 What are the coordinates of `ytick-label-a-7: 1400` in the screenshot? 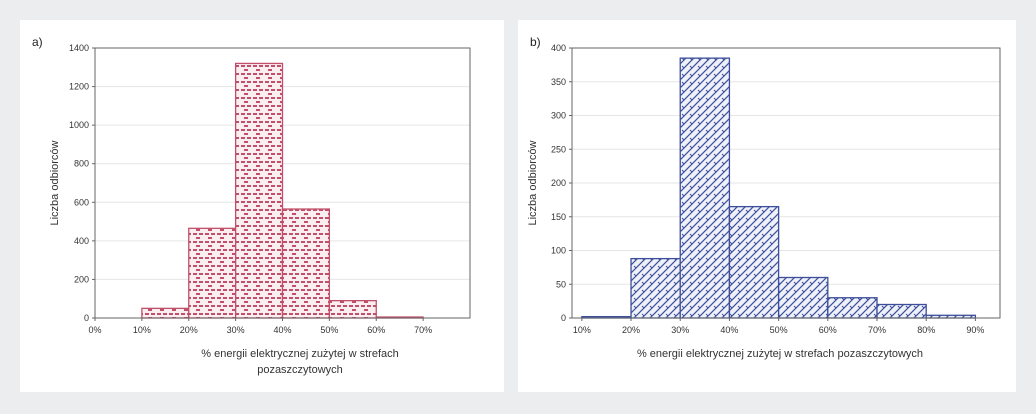 It's located at (79, 48).